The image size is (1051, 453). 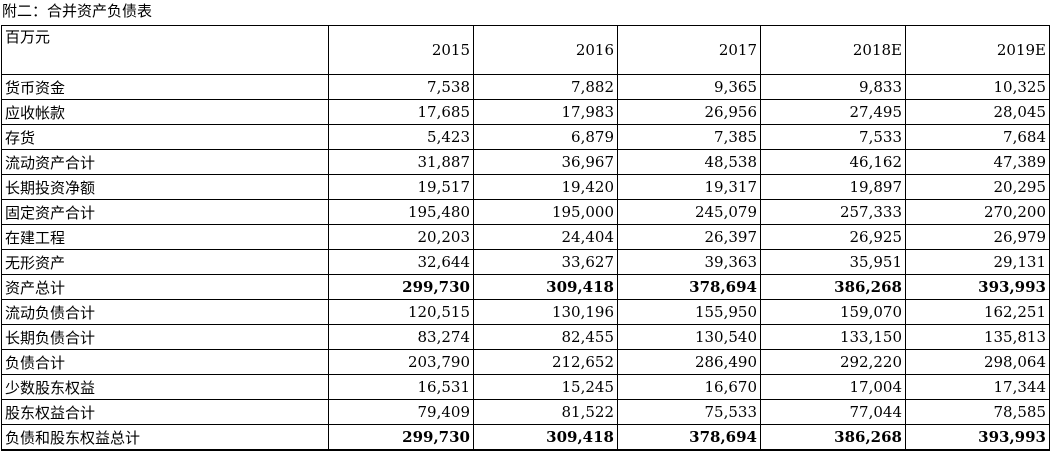 I want to click on value-cell: 7,882, so click(x=545, y=87).